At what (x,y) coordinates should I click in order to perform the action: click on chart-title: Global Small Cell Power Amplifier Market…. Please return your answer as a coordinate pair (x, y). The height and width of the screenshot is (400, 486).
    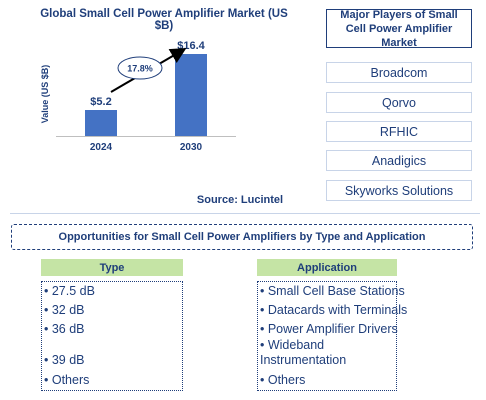
    Looking at the image, I should click on (164, 20).